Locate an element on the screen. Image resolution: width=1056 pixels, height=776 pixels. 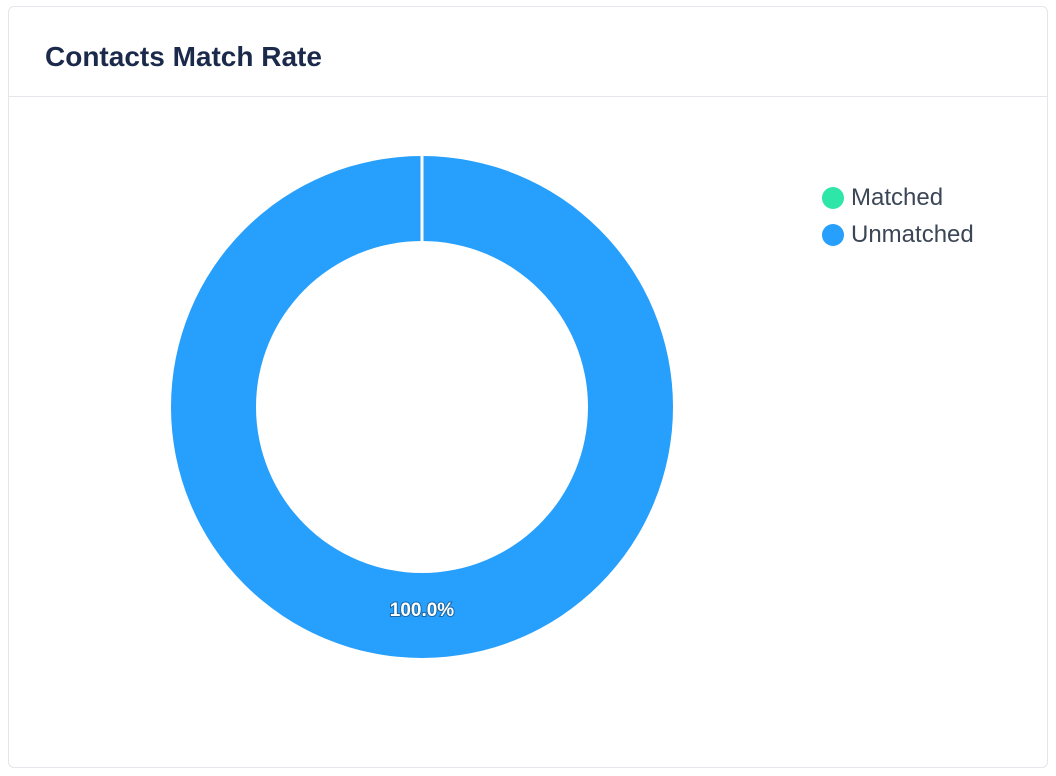
legend-item-matched: Matched is located at coordinates (898, 197).